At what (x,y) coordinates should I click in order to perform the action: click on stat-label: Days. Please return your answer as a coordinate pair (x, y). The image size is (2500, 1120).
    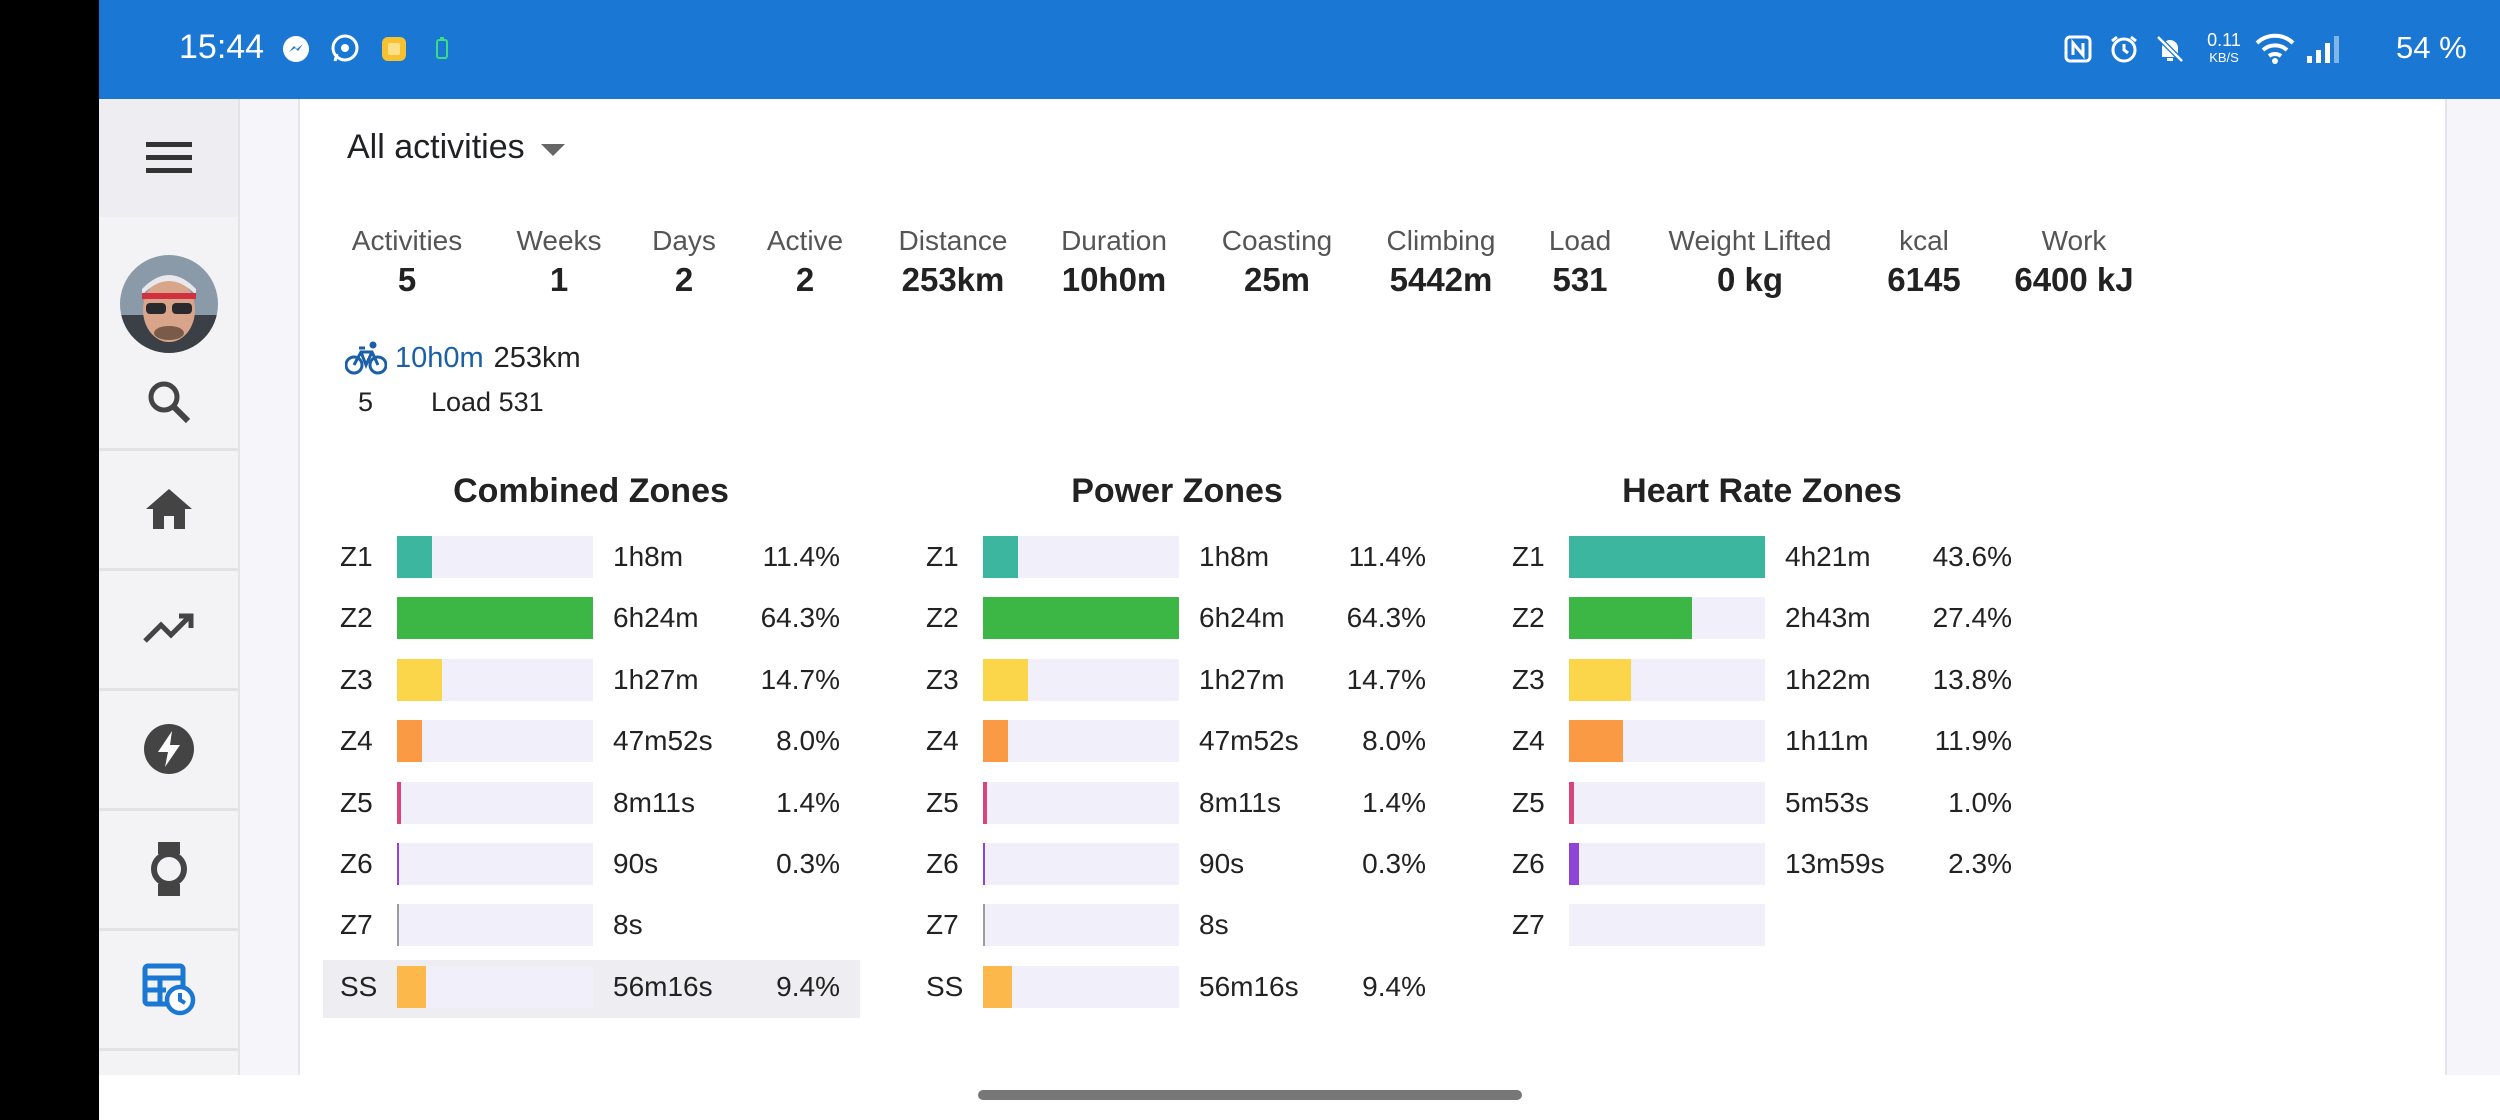
    Looking at the image, I should click on (684, 240).